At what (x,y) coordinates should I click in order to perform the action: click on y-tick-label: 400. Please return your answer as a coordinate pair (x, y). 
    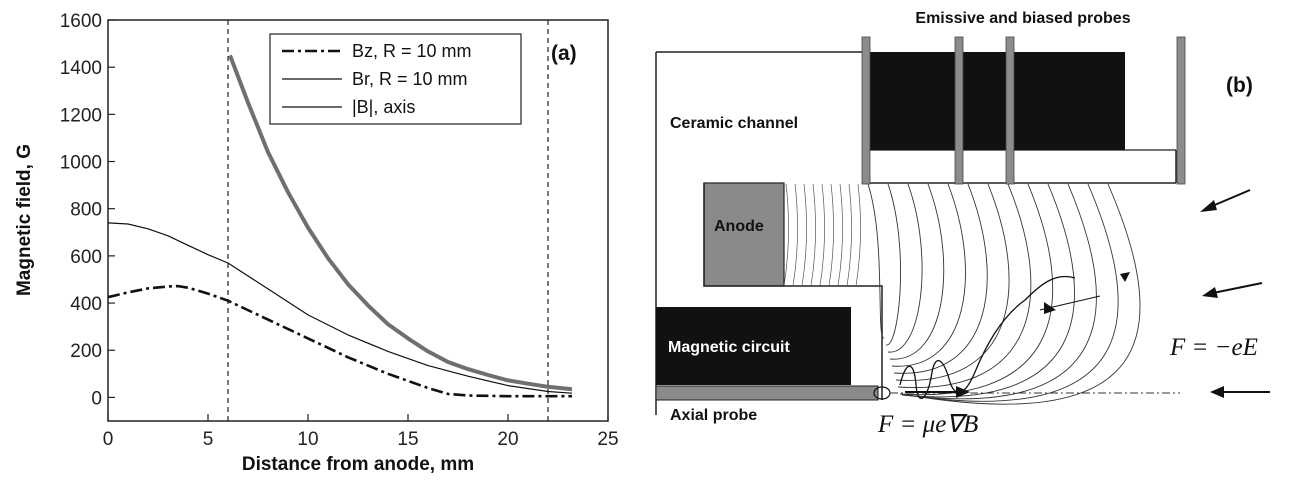
    Looking at the image, I should click on (86, 304).